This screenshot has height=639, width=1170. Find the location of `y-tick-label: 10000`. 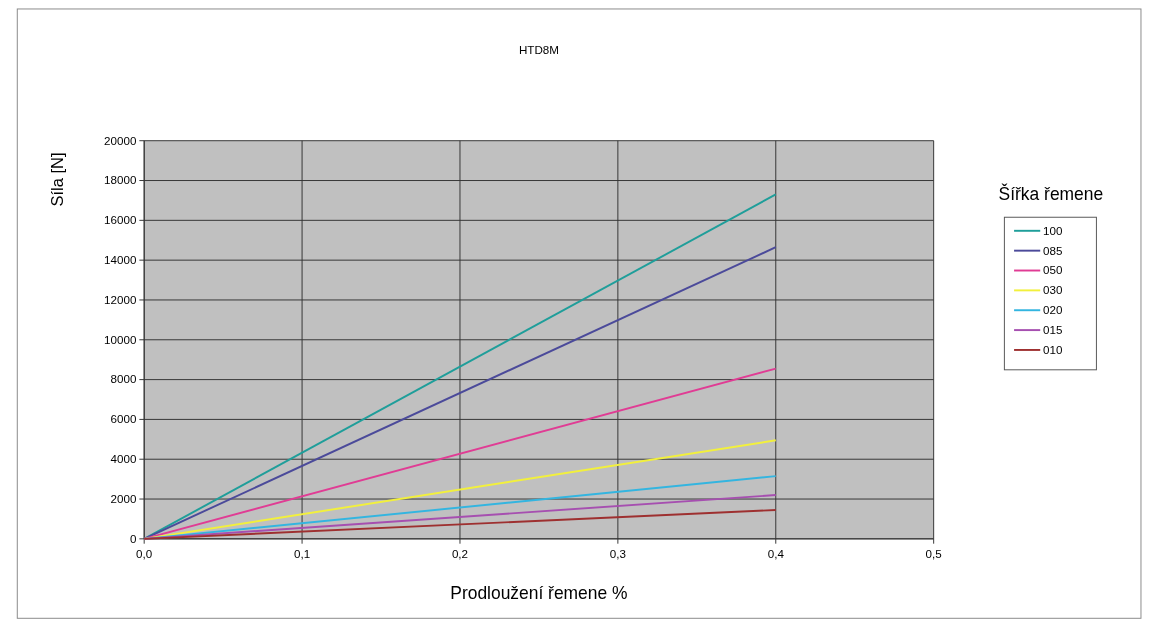

y-tick-label: 10000 is located at coordinates (120, 339).